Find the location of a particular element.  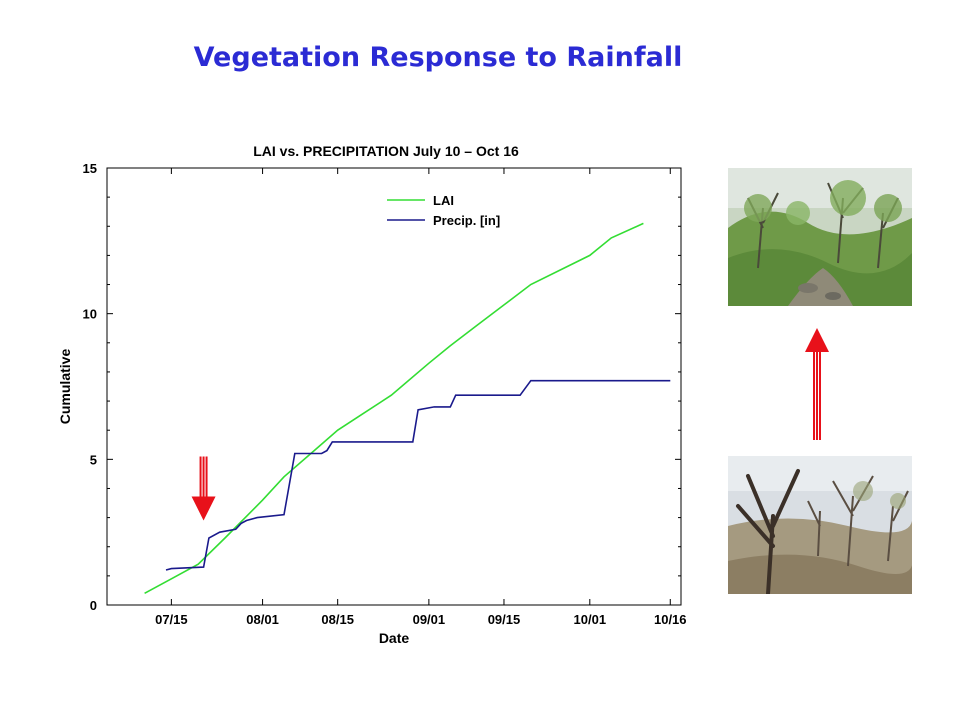

y-axis-label: Cumulative is located at coordinates (65, 387).